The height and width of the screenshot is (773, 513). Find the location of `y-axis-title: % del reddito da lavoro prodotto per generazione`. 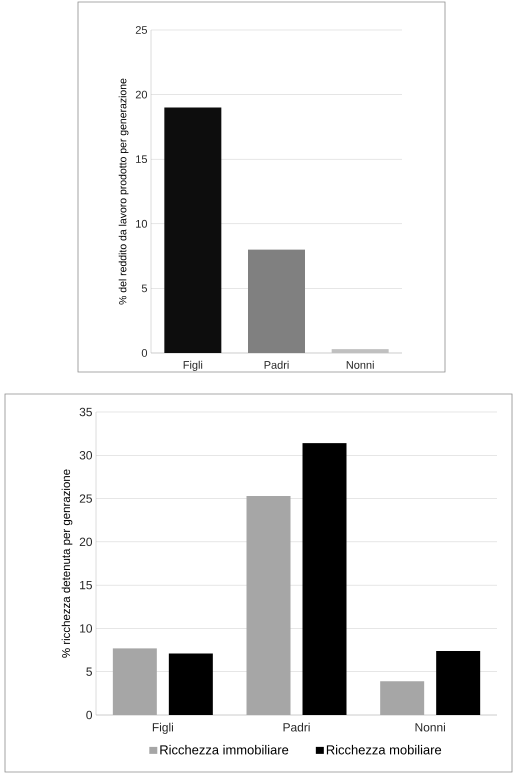

y-axis-title: % del reddito da lavoro prodotto per generazione is located at coordinates (123, 191).